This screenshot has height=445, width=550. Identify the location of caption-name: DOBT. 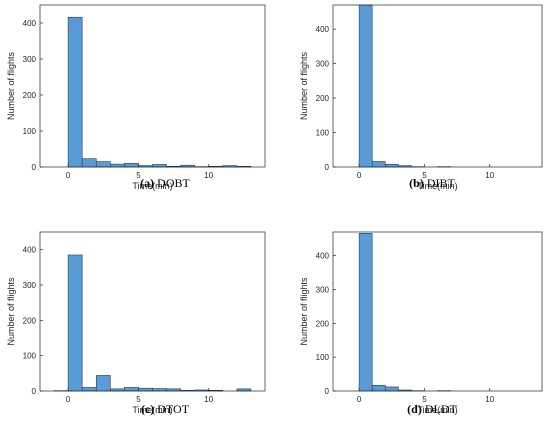
(172, 183).